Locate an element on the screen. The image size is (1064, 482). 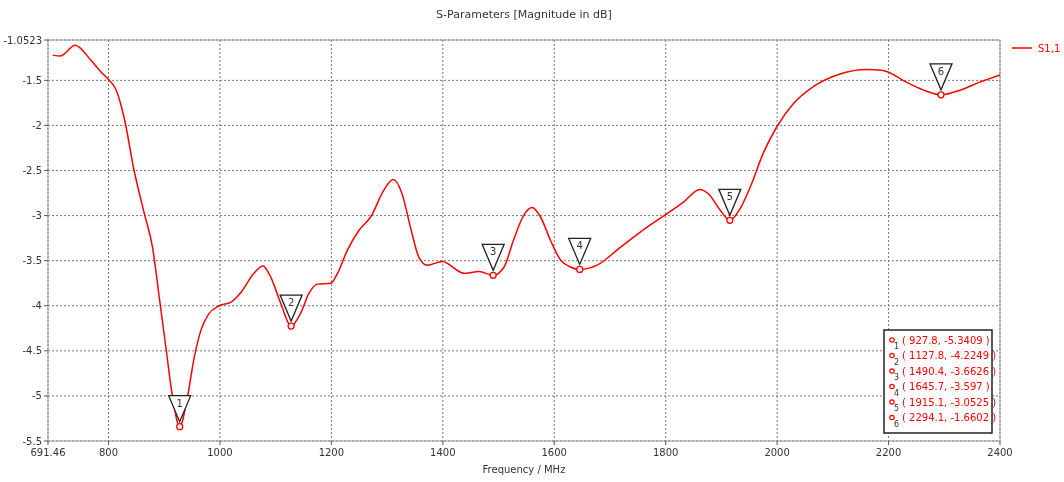
chart-title: S-Parameters [Magnitude in dB] is located at coordinates (524, 14).